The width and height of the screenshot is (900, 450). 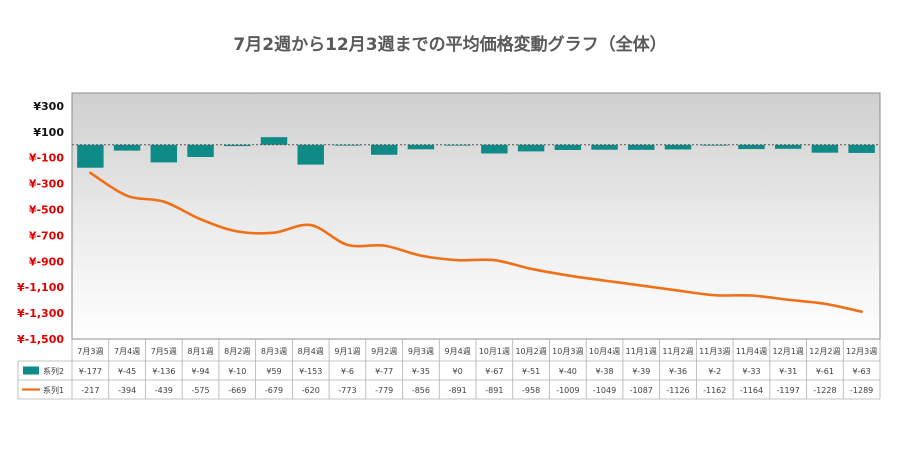 I want to click on data-label: -669, so click(x=237, y=390).